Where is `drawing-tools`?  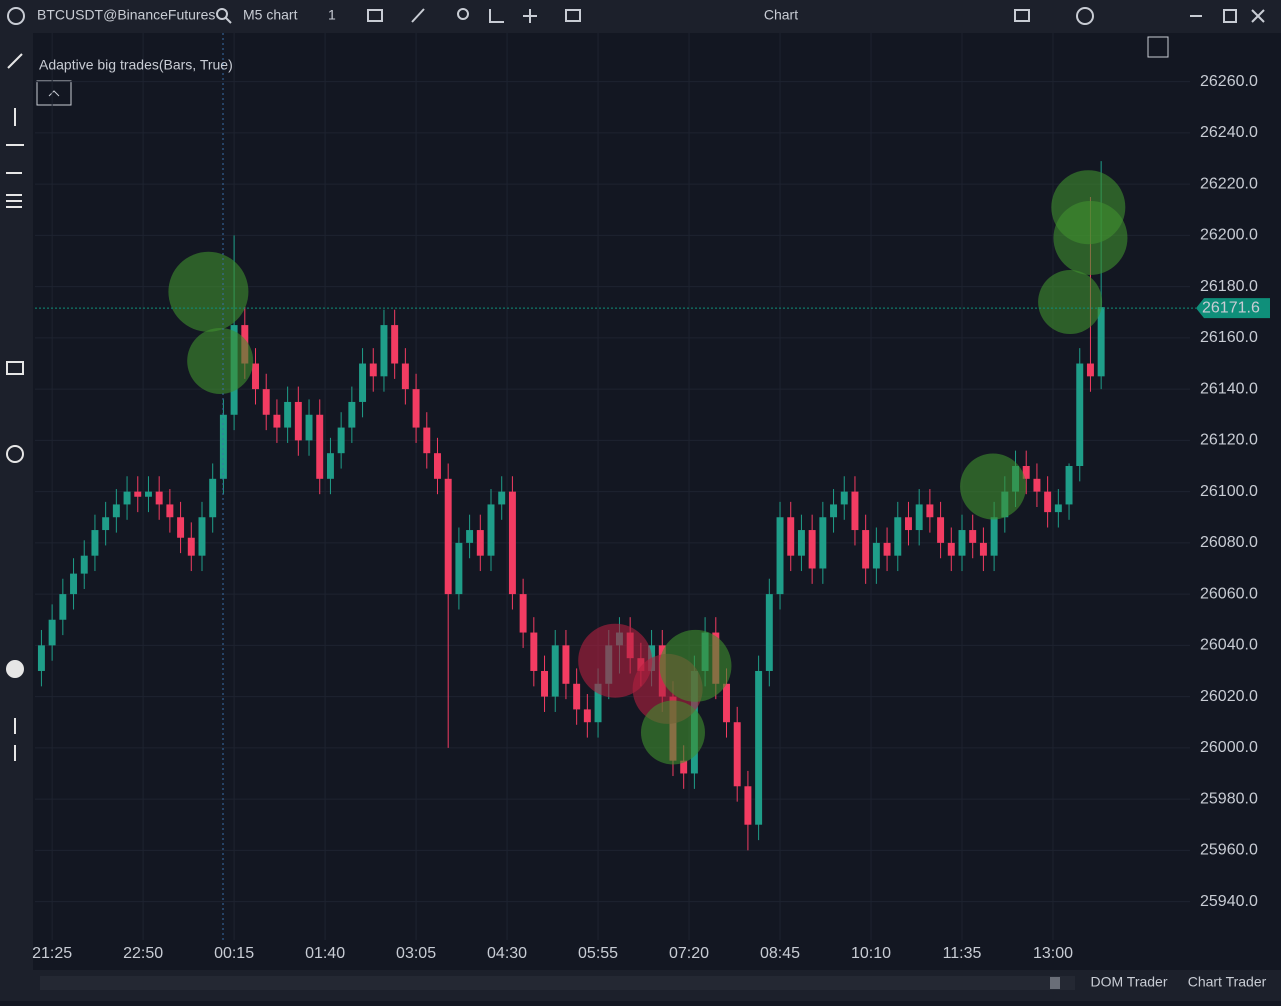
drawing-tools is located at coordinates (15, 407).